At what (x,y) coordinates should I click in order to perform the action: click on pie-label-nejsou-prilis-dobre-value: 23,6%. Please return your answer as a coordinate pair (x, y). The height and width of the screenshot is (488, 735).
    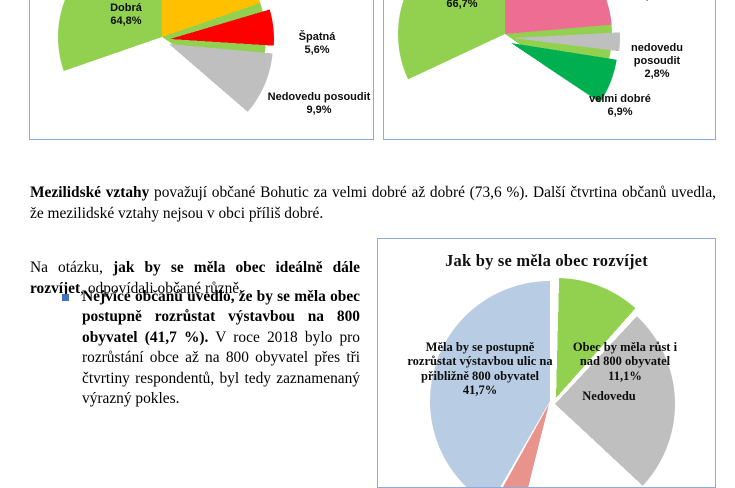
    Looking at the image, I should click on (648, 1).